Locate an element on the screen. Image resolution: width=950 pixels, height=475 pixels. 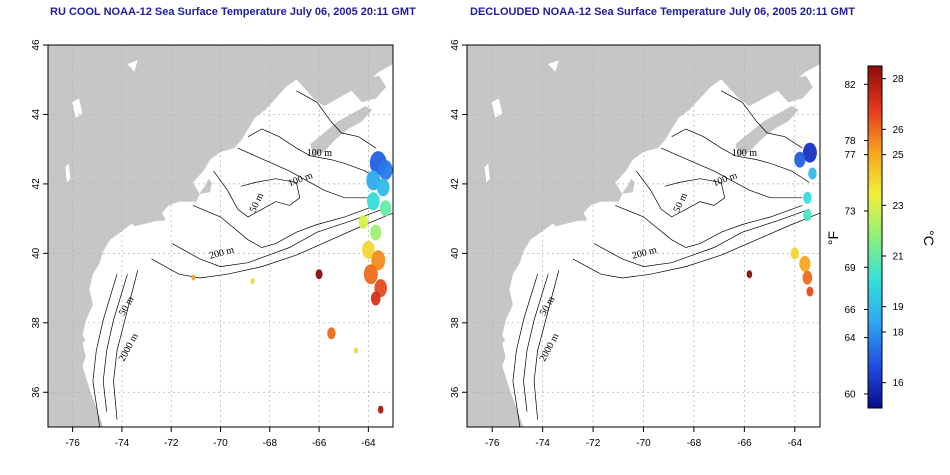
celsius-tick-label: 28 is located at coordinates (898, 79).